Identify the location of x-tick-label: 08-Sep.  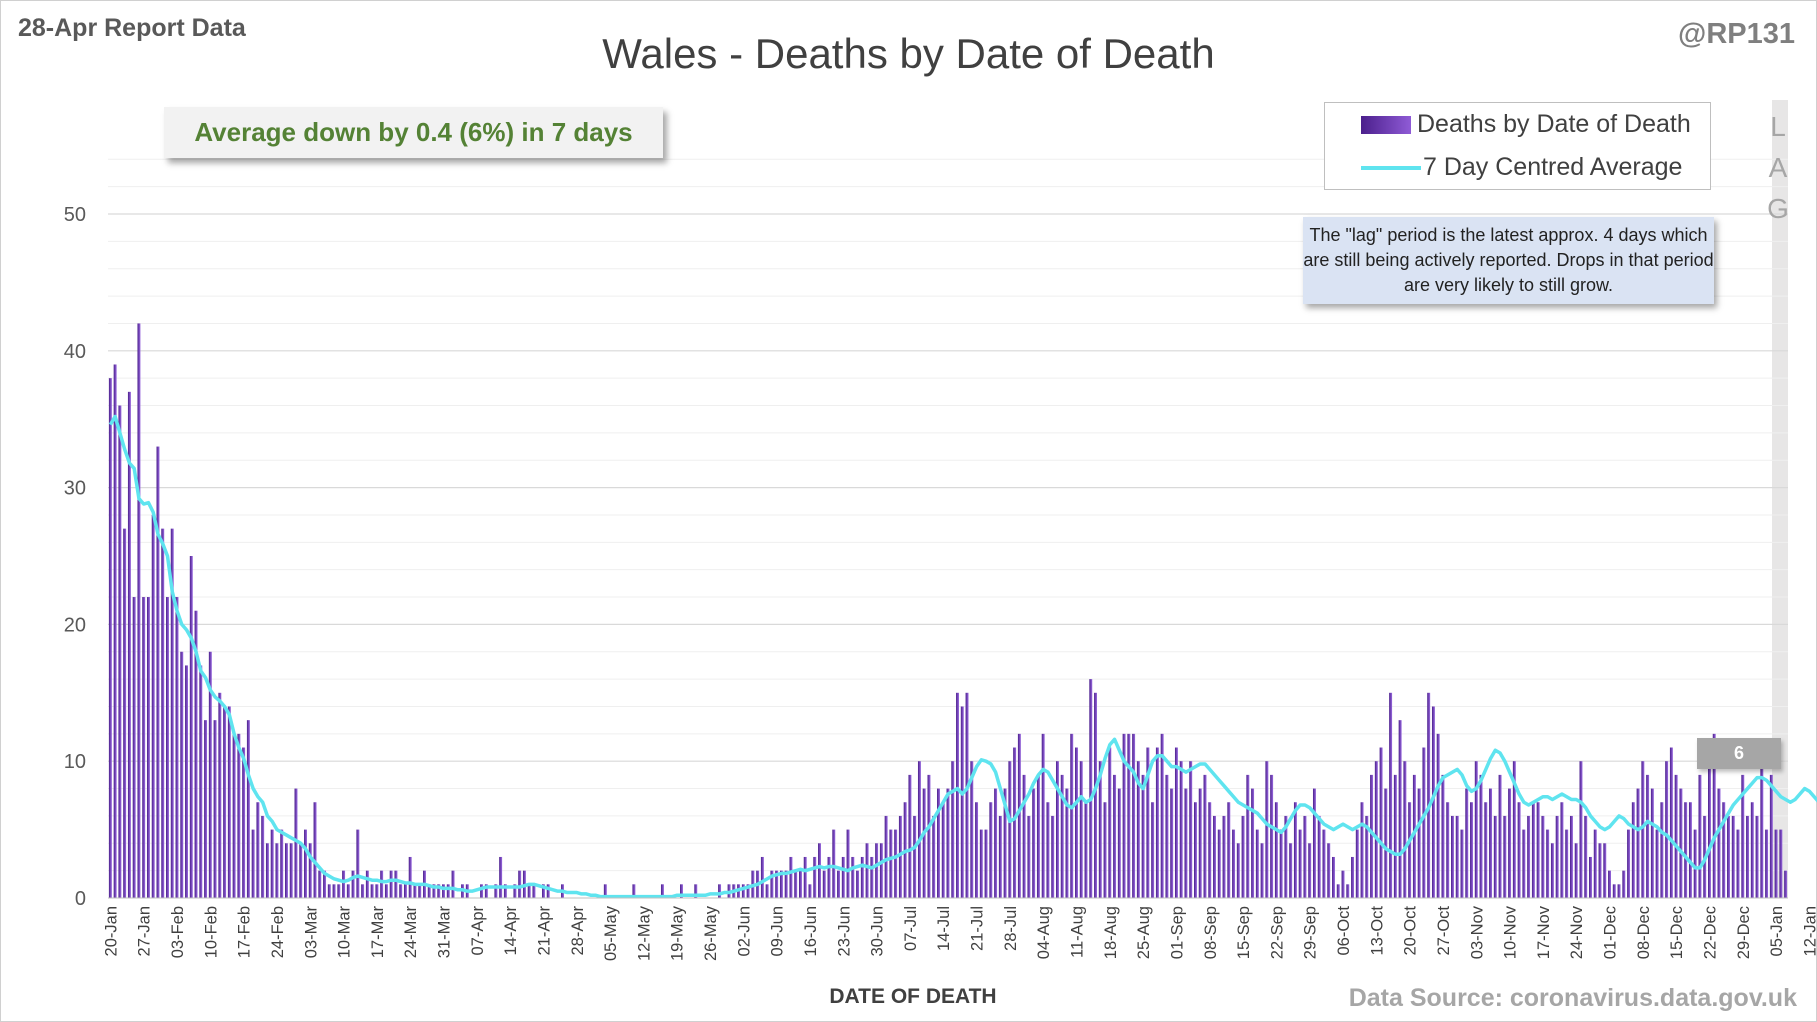
(1211, 932).